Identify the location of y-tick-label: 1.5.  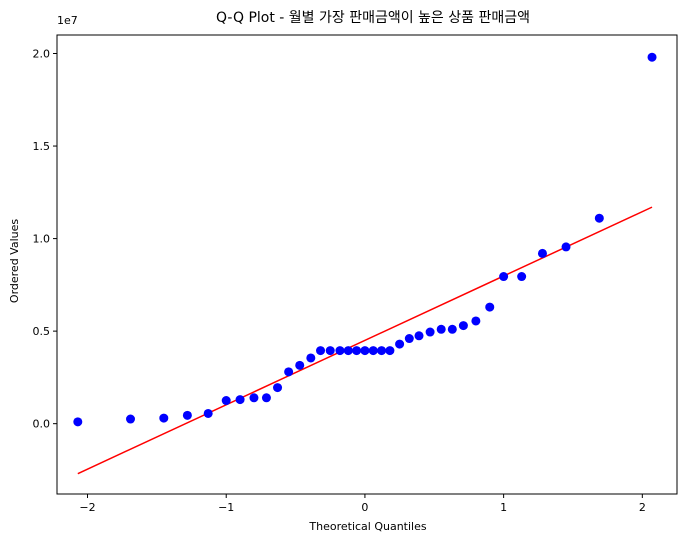
(42, 146).